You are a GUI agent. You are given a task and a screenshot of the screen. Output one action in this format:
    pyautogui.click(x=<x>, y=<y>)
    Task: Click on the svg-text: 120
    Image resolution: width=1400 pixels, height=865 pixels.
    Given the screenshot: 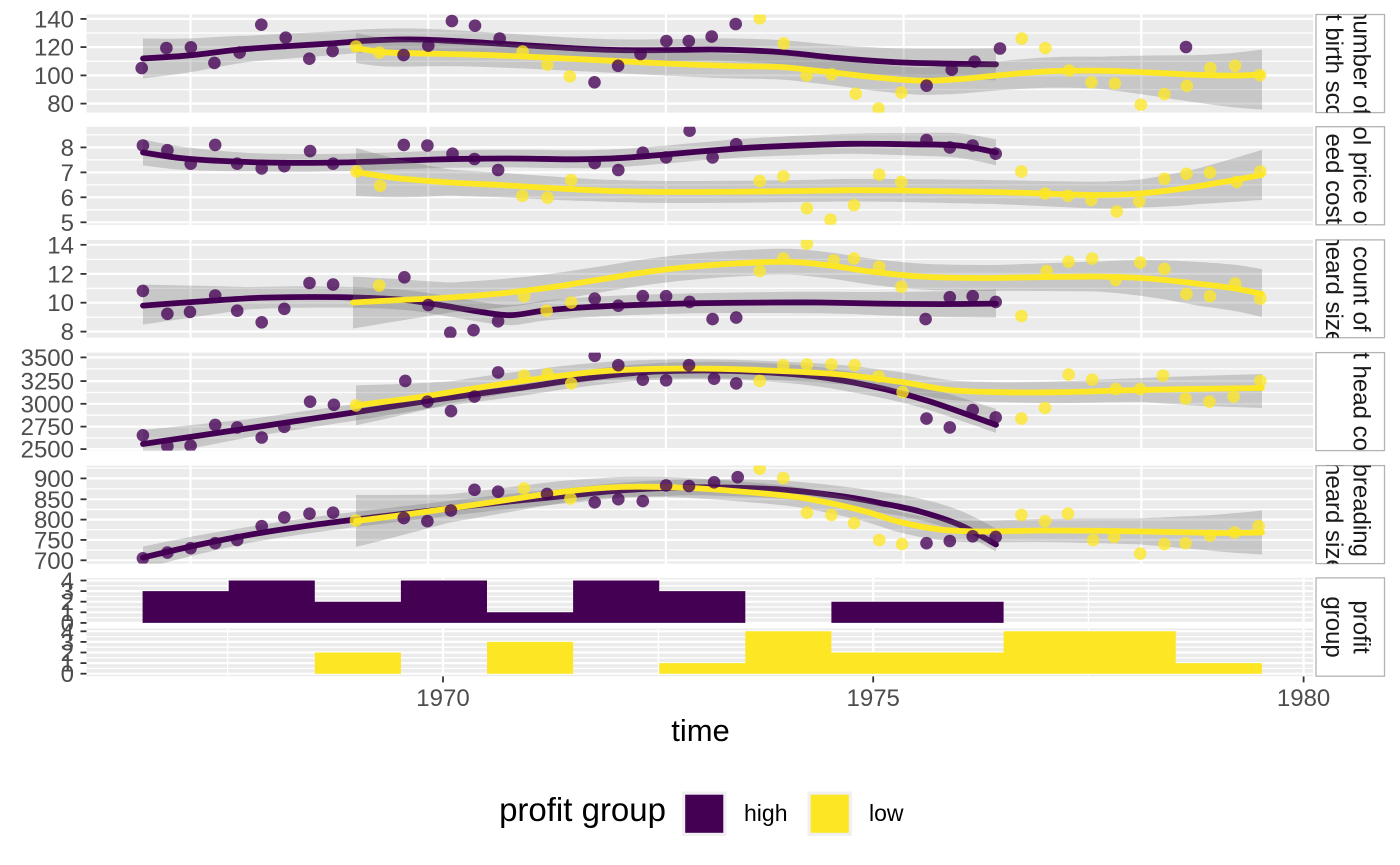 What is the action you would take?
    pyautogui.click(x=54, y=48)
    